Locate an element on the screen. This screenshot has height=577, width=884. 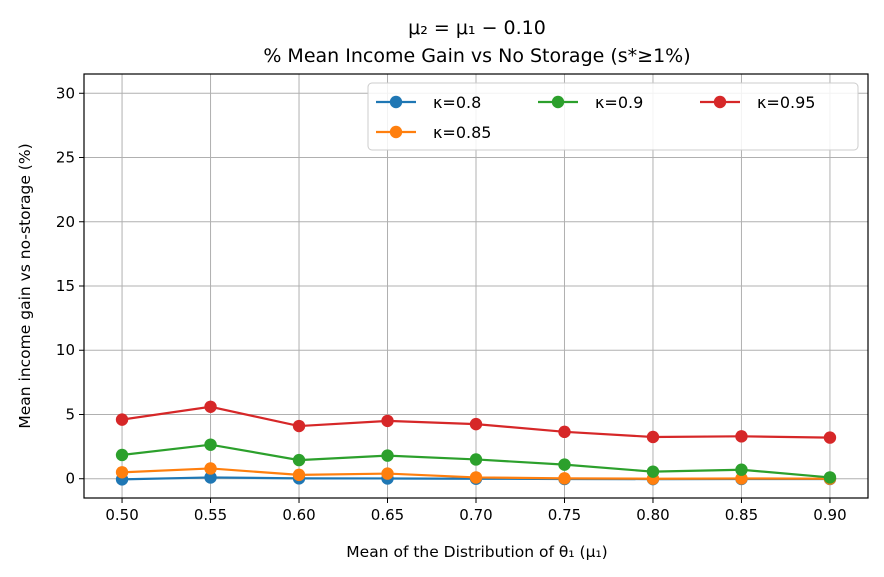
x-tick-label: 0.75 is located at coordinates (564, 515).